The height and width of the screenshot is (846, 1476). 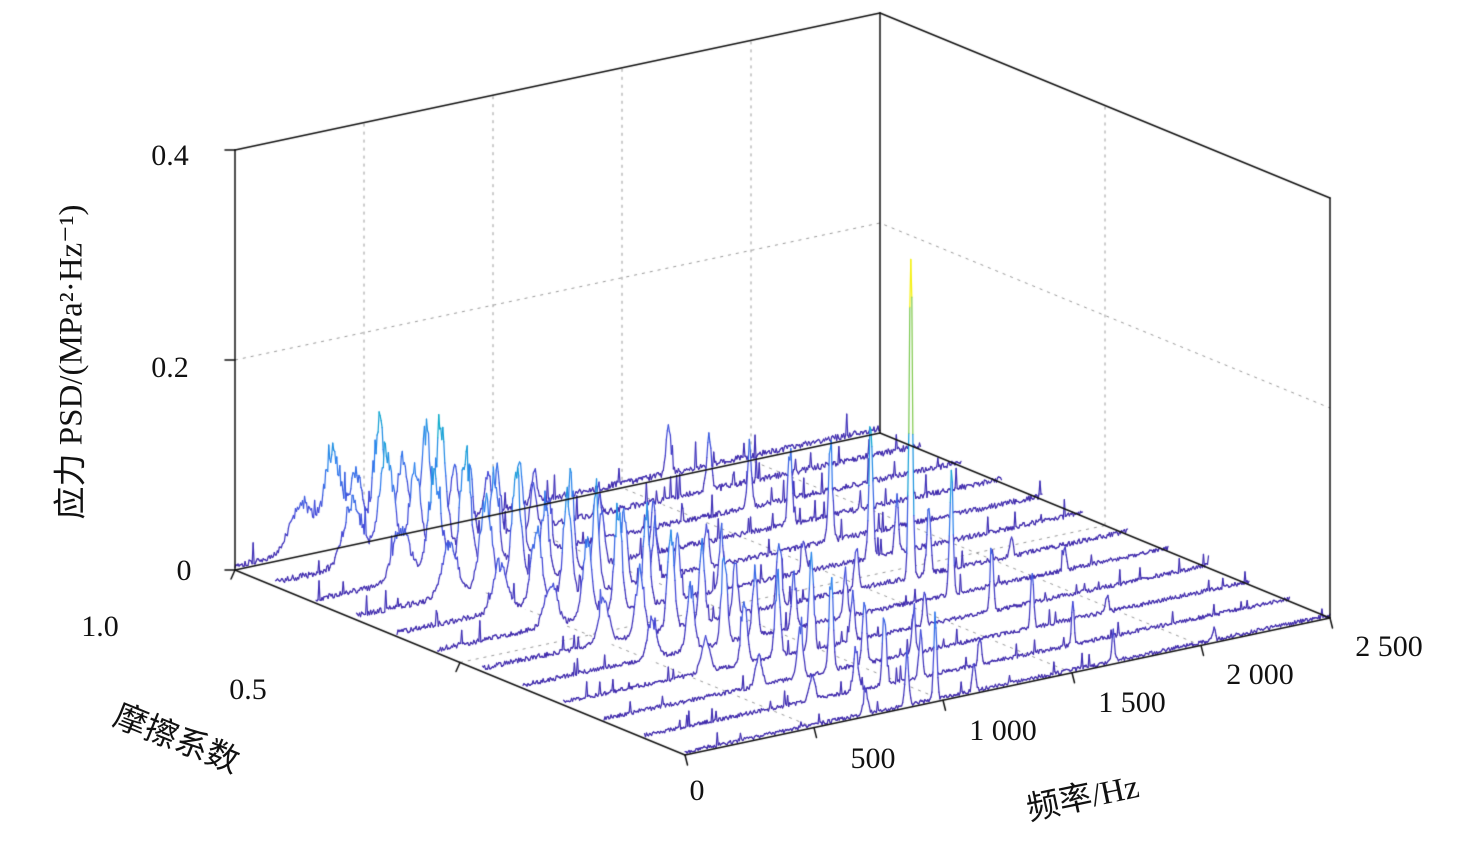 I want to click on y-tick-1p0: 1.0, so click(x=100, y=626).